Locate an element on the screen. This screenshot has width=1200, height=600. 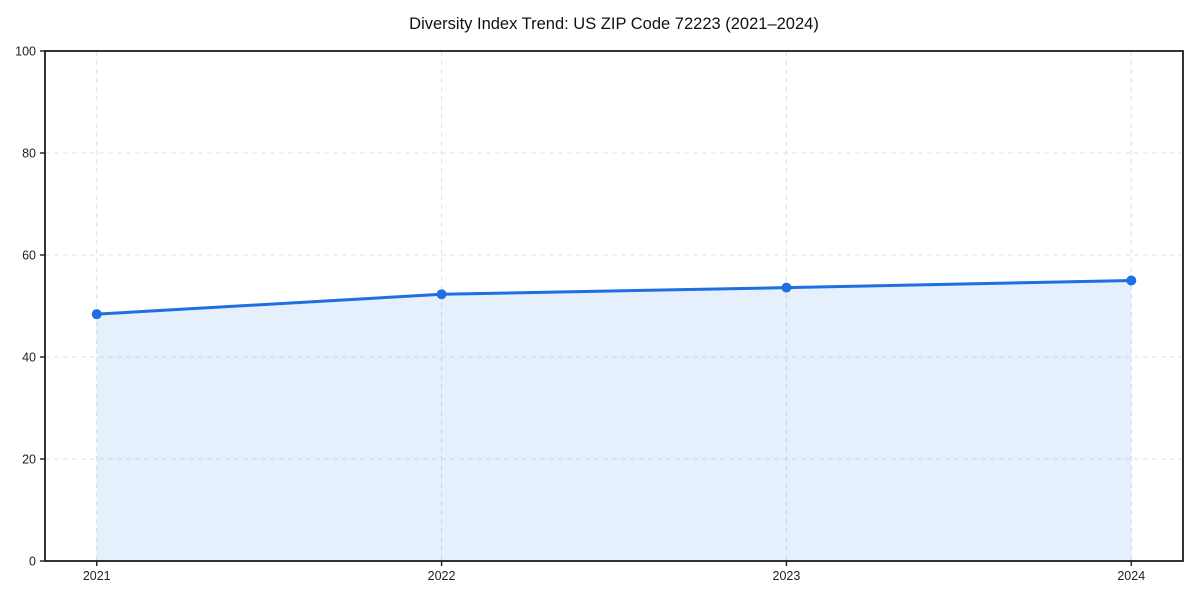
y-tick-label: 80 is located at coordinates (29, 154).